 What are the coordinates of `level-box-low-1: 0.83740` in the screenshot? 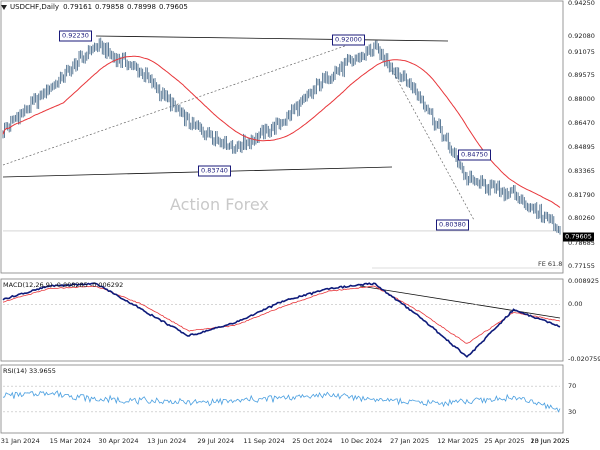 It's located at (214, 171).